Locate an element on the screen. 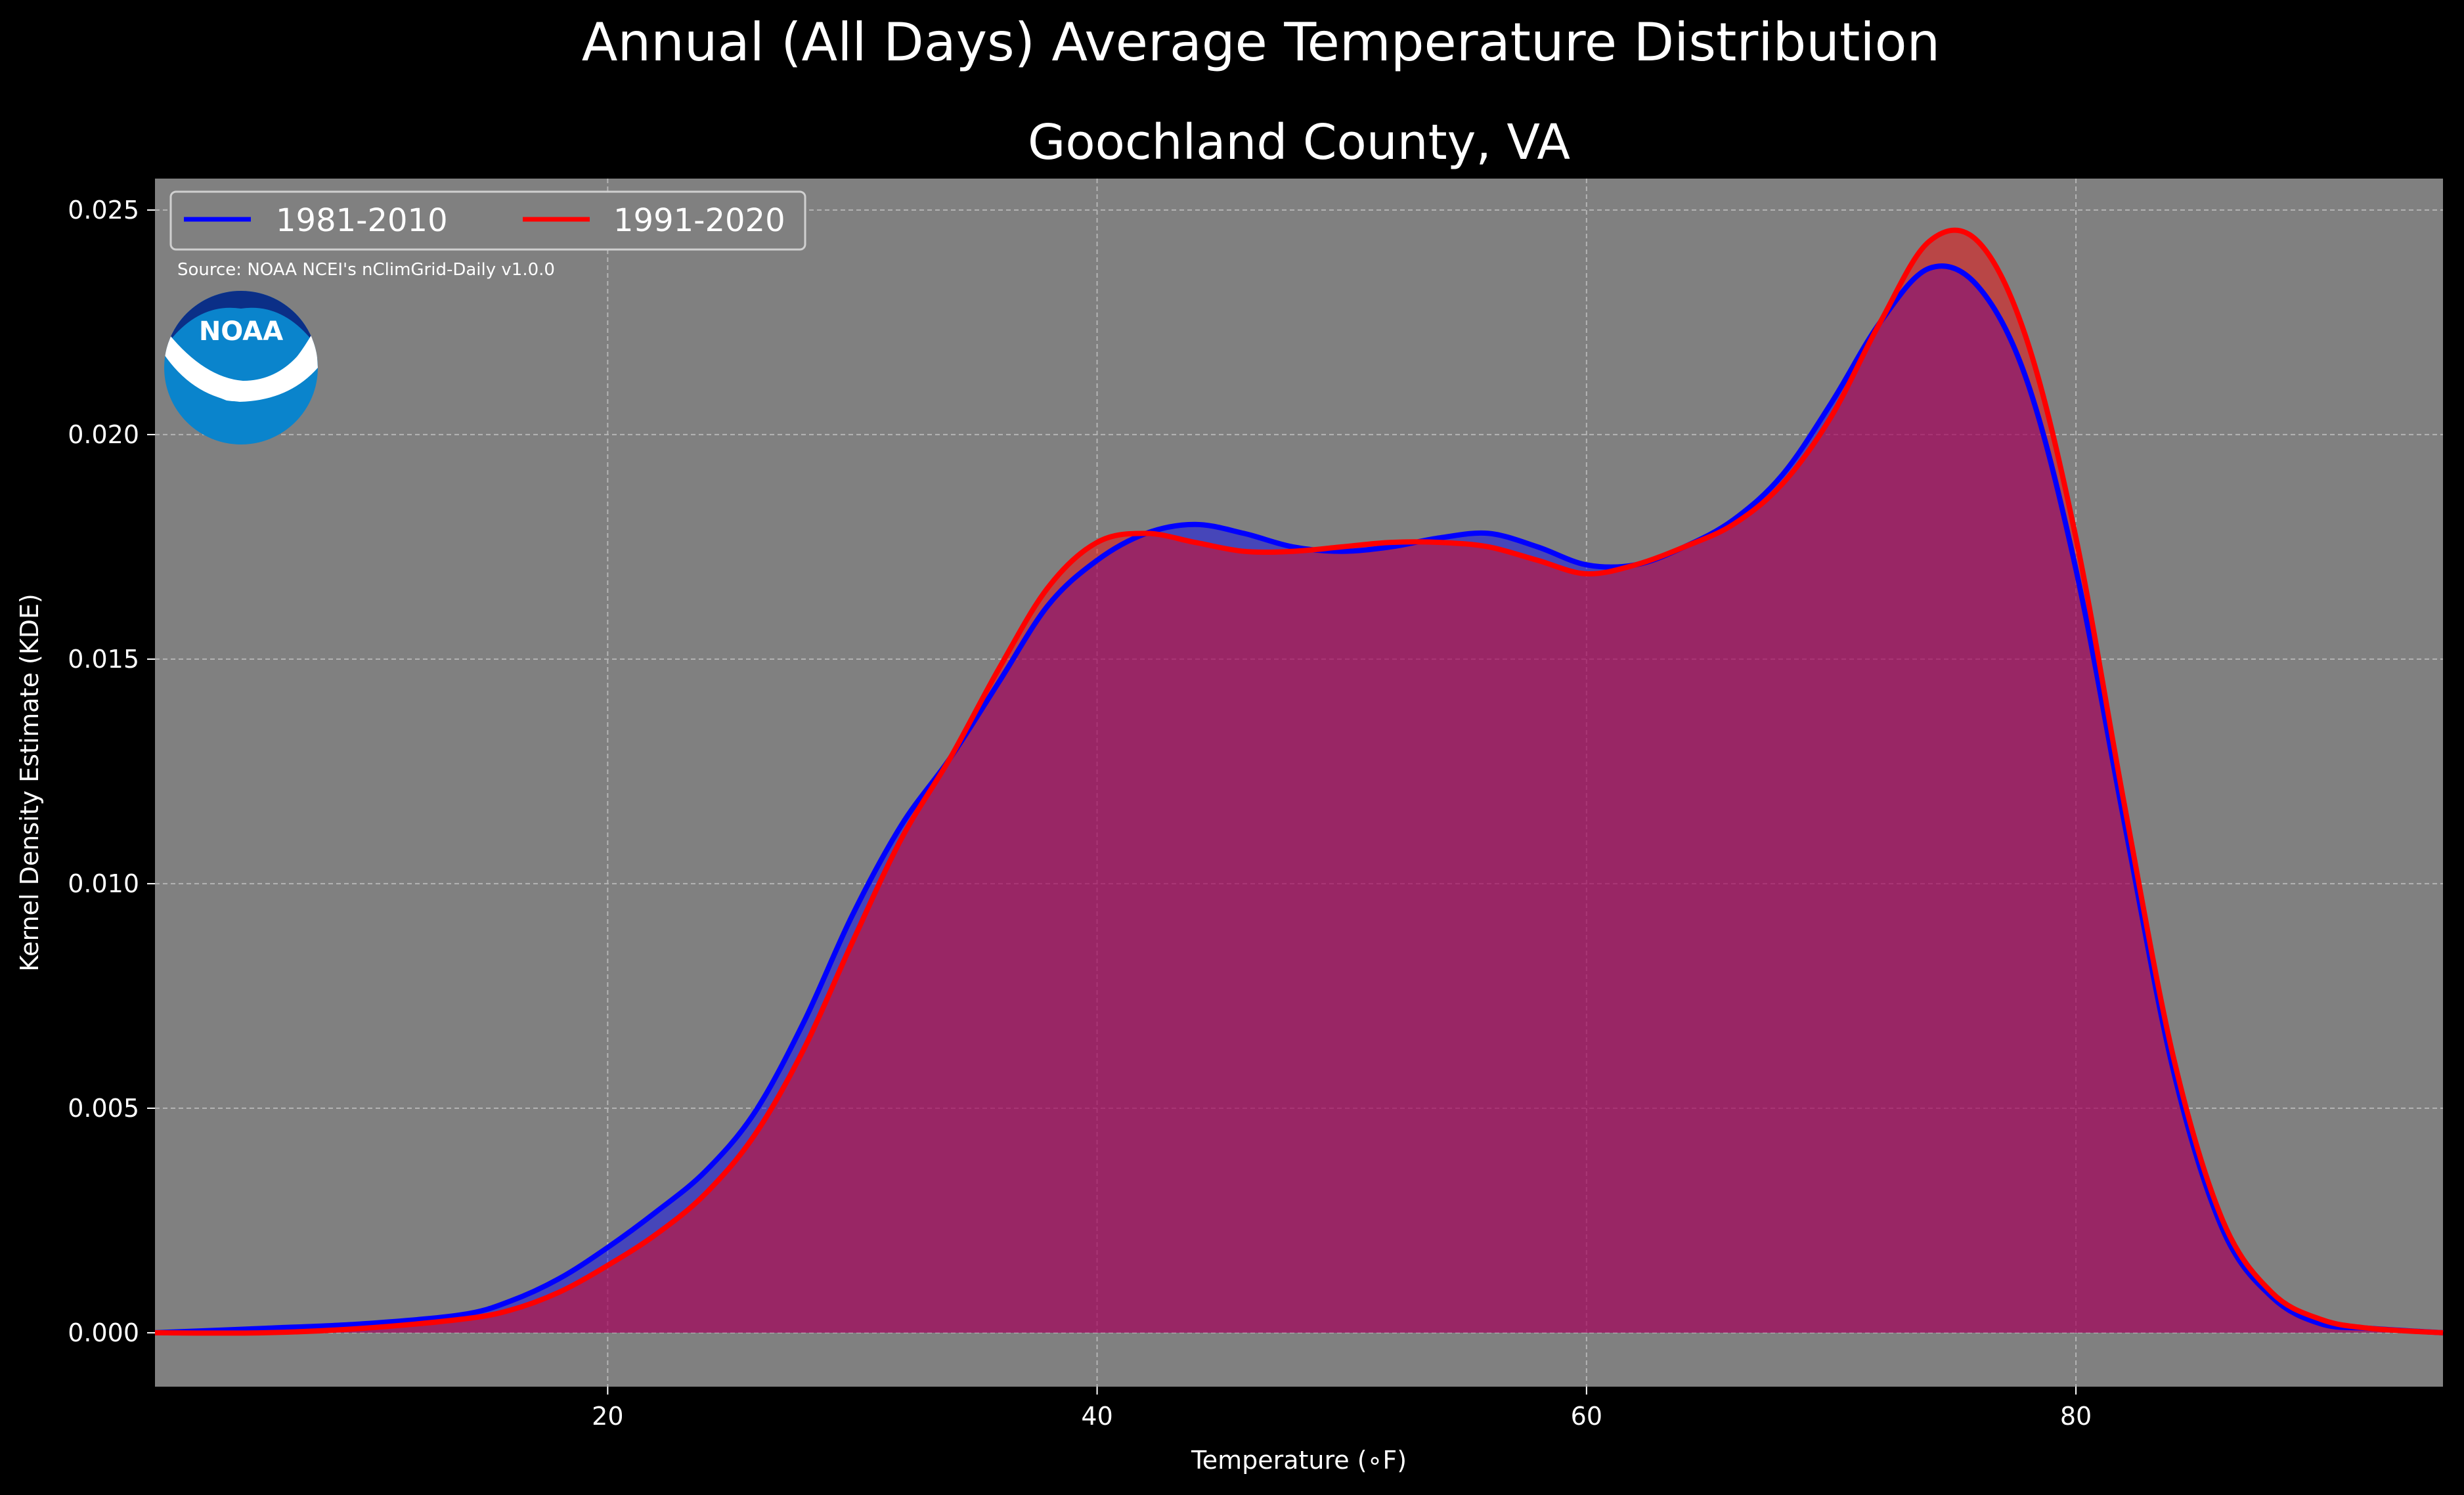 This screenshot has height=1495, width=2464. x-axis-label: Temperature (∘F) is located at coordinates (1299, 1460).